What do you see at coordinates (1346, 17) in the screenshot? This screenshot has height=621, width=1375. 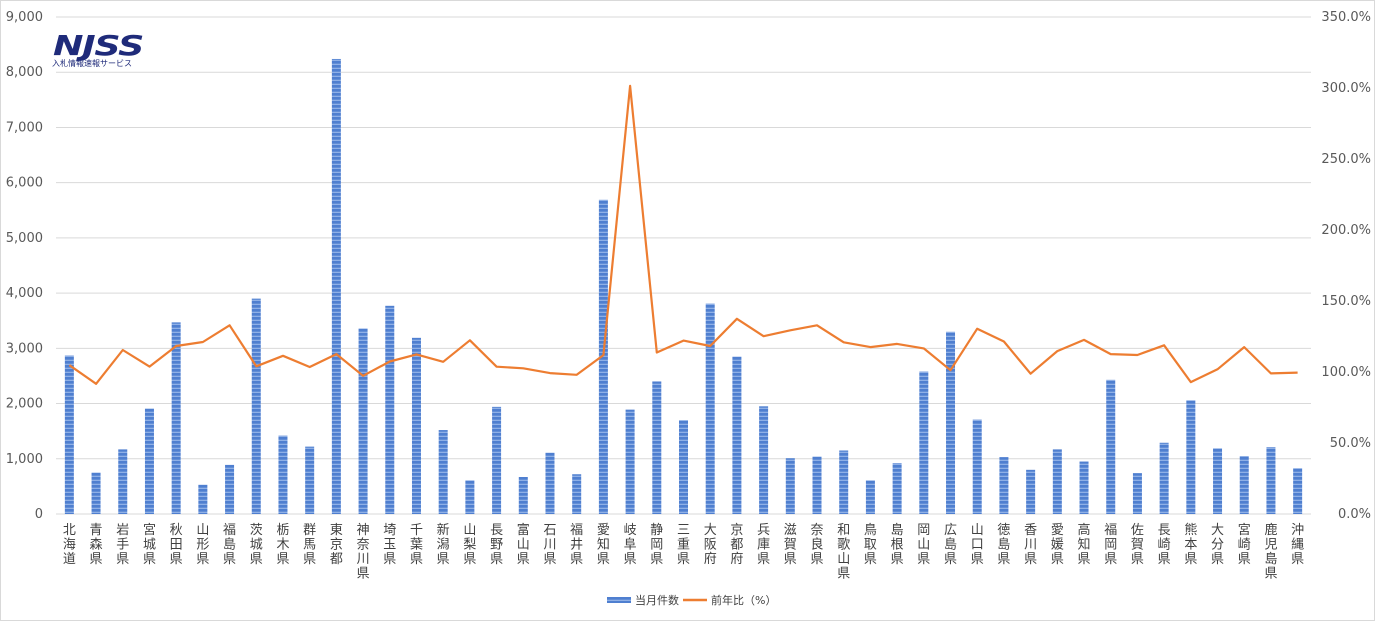 I see `right-tick-label: 350.0%` at bounding box center [1346, 17].